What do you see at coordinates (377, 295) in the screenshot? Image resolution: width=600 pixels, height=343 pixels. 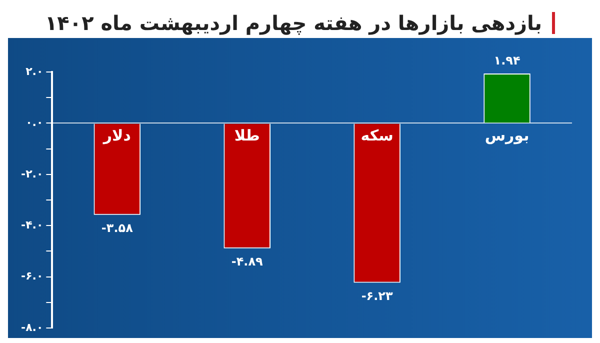 I see `data-label: -۶.۲۳` at bounding box center [377, 295].